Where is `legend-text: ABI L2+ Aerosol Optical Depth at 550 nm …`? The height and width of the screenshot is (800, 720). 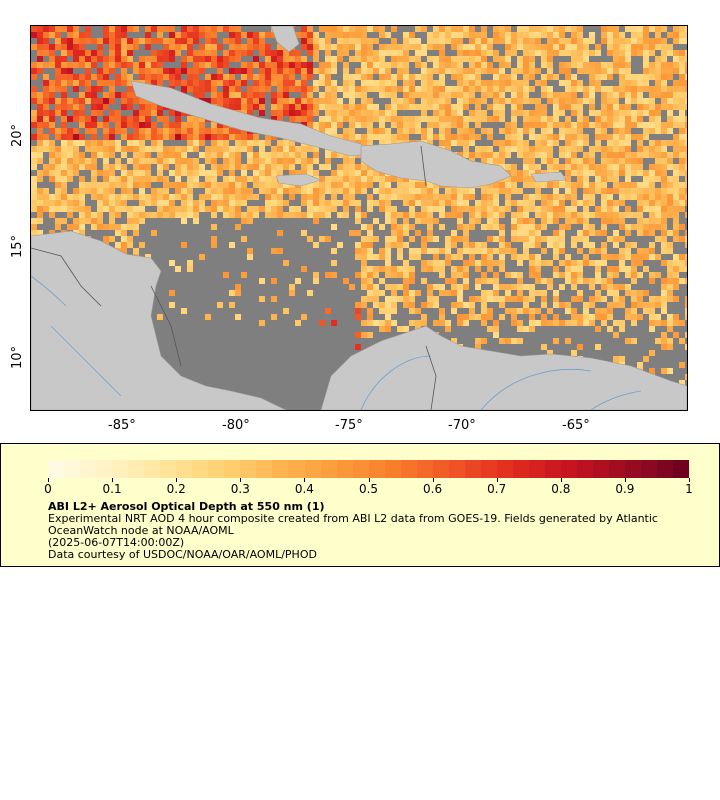 legend-text: ABI L2+ Aerosol Optical Depth at 550 nm … is located at coordinates (373, 531).